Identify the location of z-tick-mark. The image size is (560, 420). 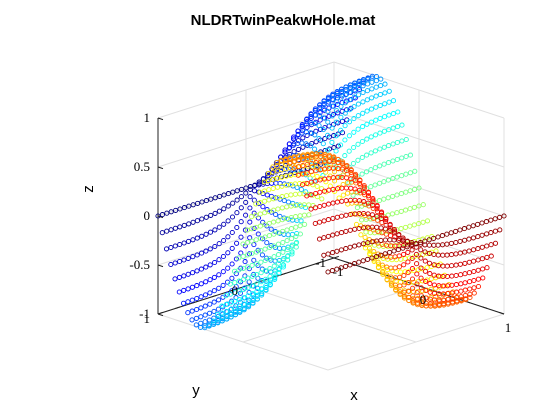
(160, 266).